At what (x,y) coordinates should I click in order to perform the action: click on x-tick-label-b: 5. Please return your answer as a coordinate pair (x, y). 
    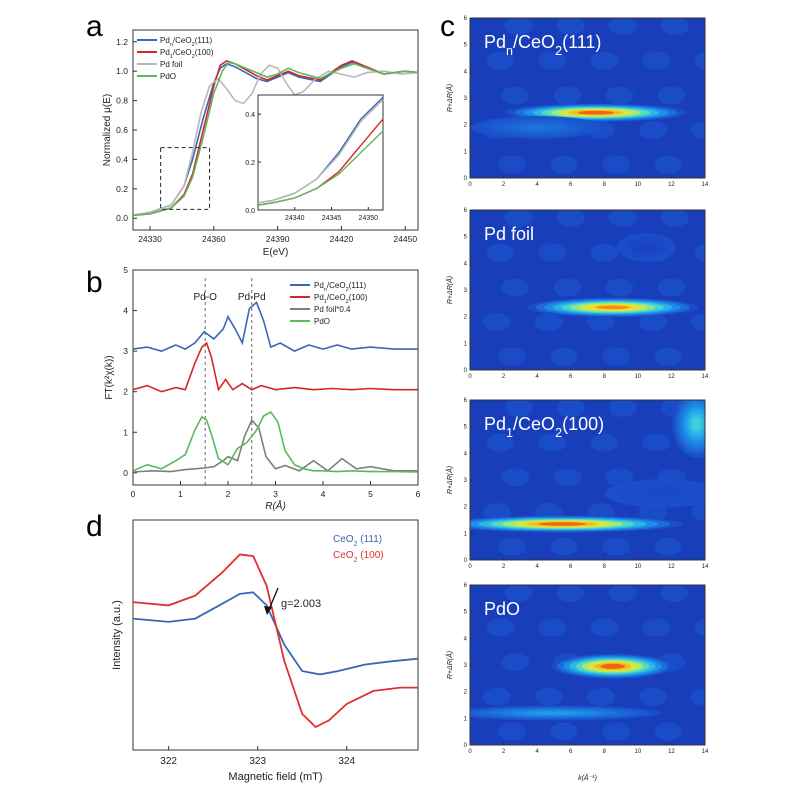
    Looking at the image, I should click on (370, 494).